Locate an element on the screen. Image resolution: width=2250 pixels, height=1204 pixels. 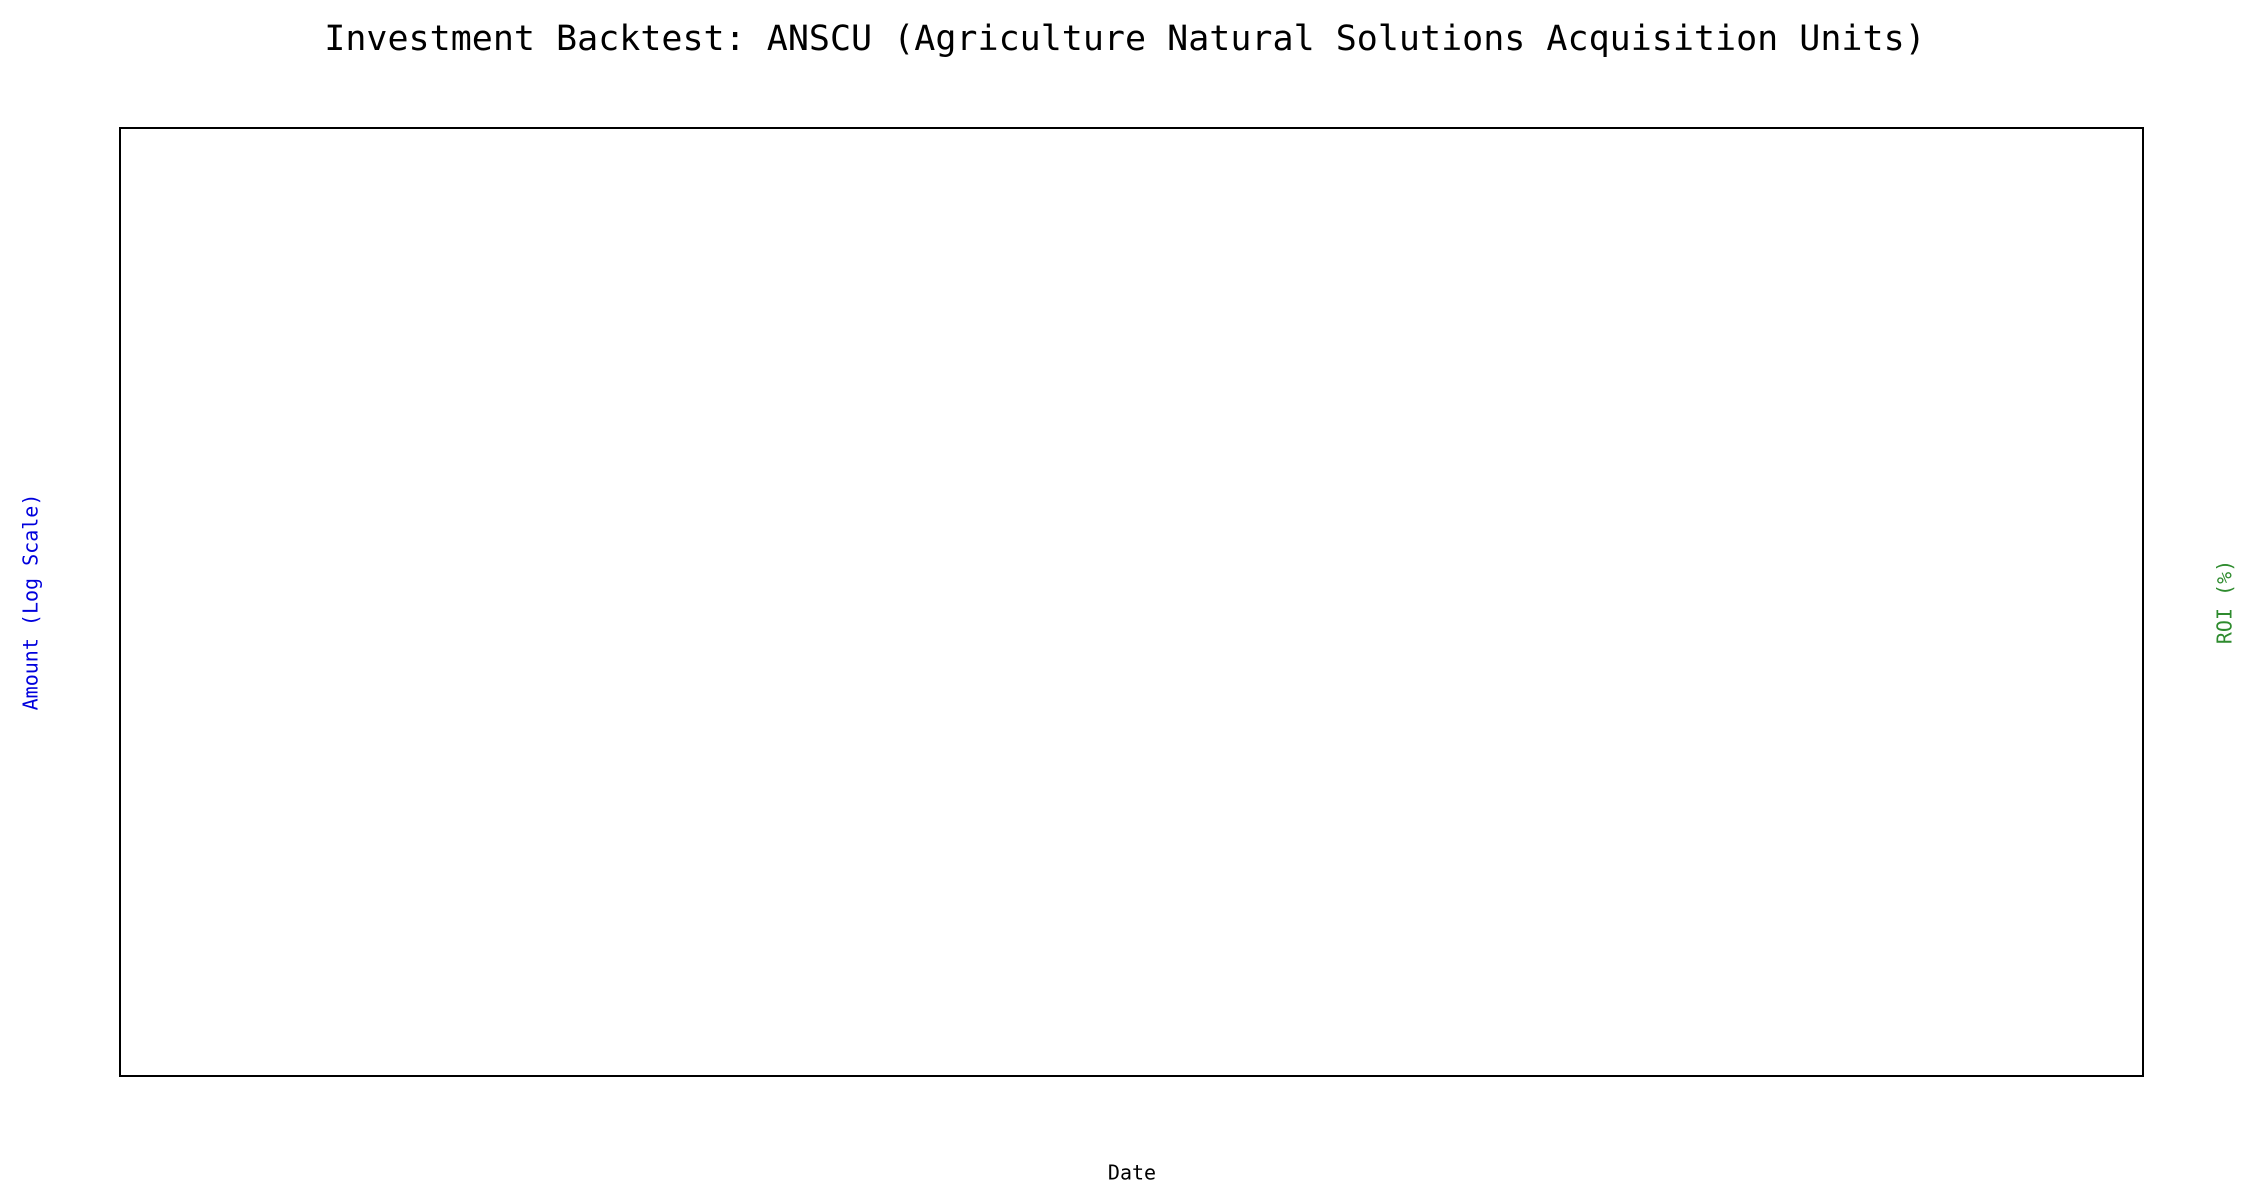
x-axis-label: Date is located at coordinates (1132, 1173).